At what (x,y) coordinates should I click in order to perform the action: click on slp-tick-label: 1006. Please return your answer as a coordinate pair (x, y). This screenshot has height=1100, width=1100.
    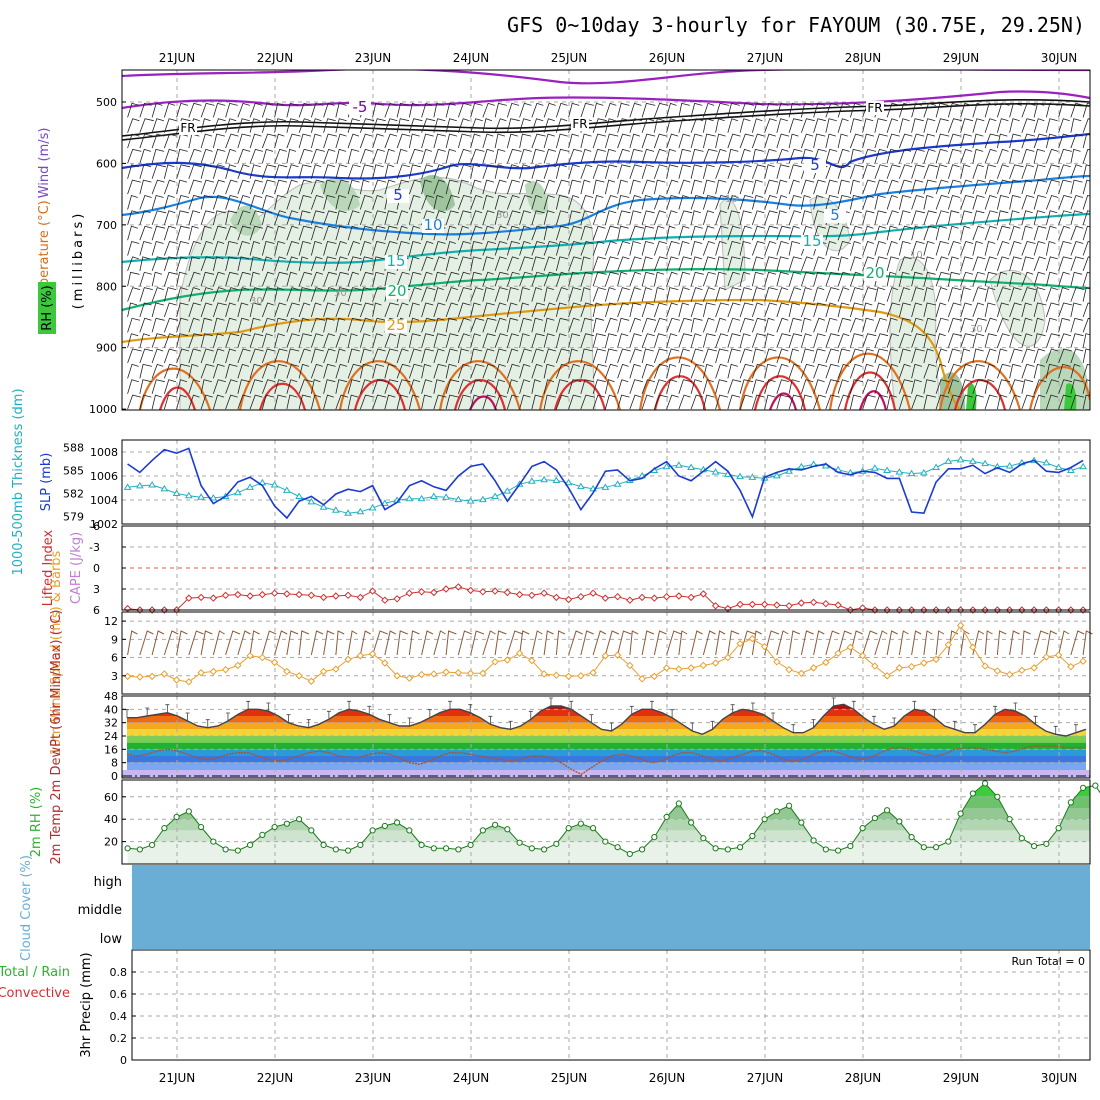
    Looking at the image, I should click on (104, 476).